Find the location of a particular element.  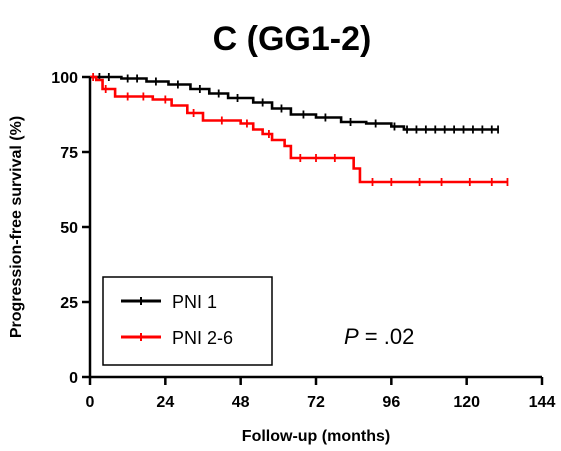

legend-label-pni-1: PNI 1 is located at coordinates (194, 302).